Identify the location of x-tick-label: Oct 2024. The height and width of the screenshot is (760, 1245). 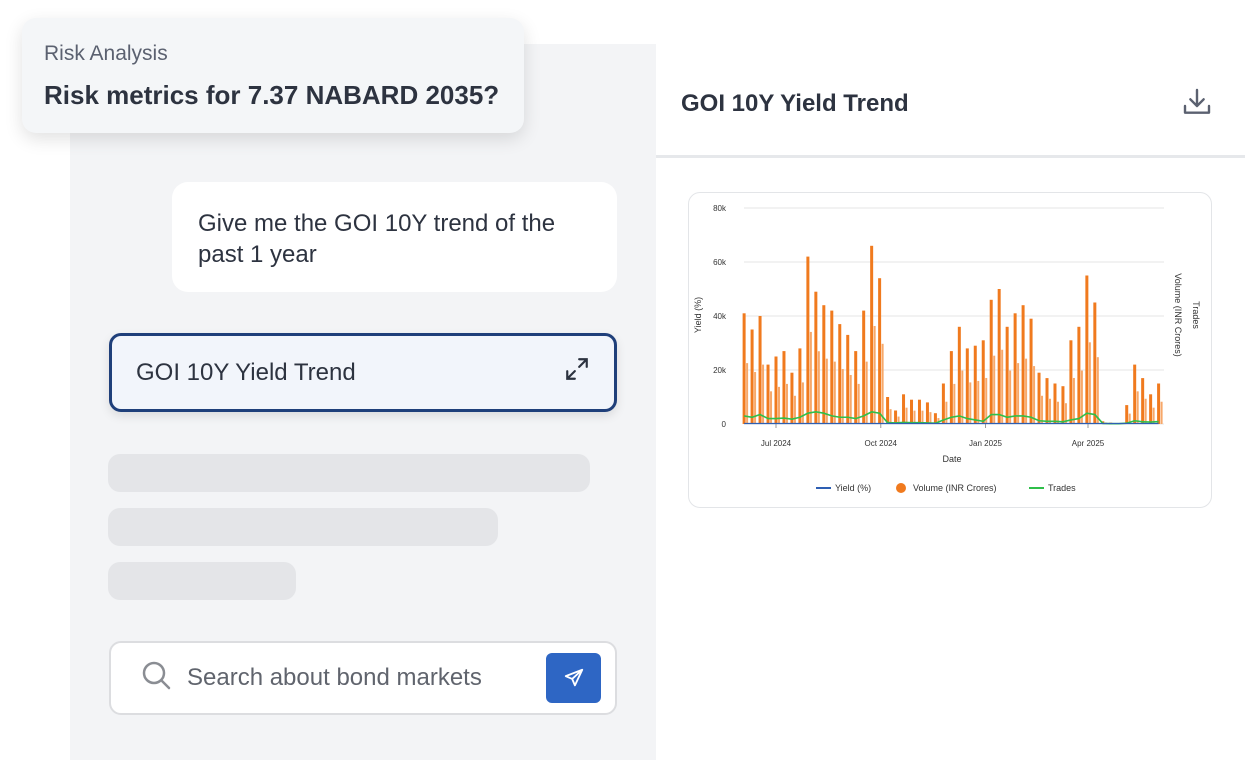
(881, 443).